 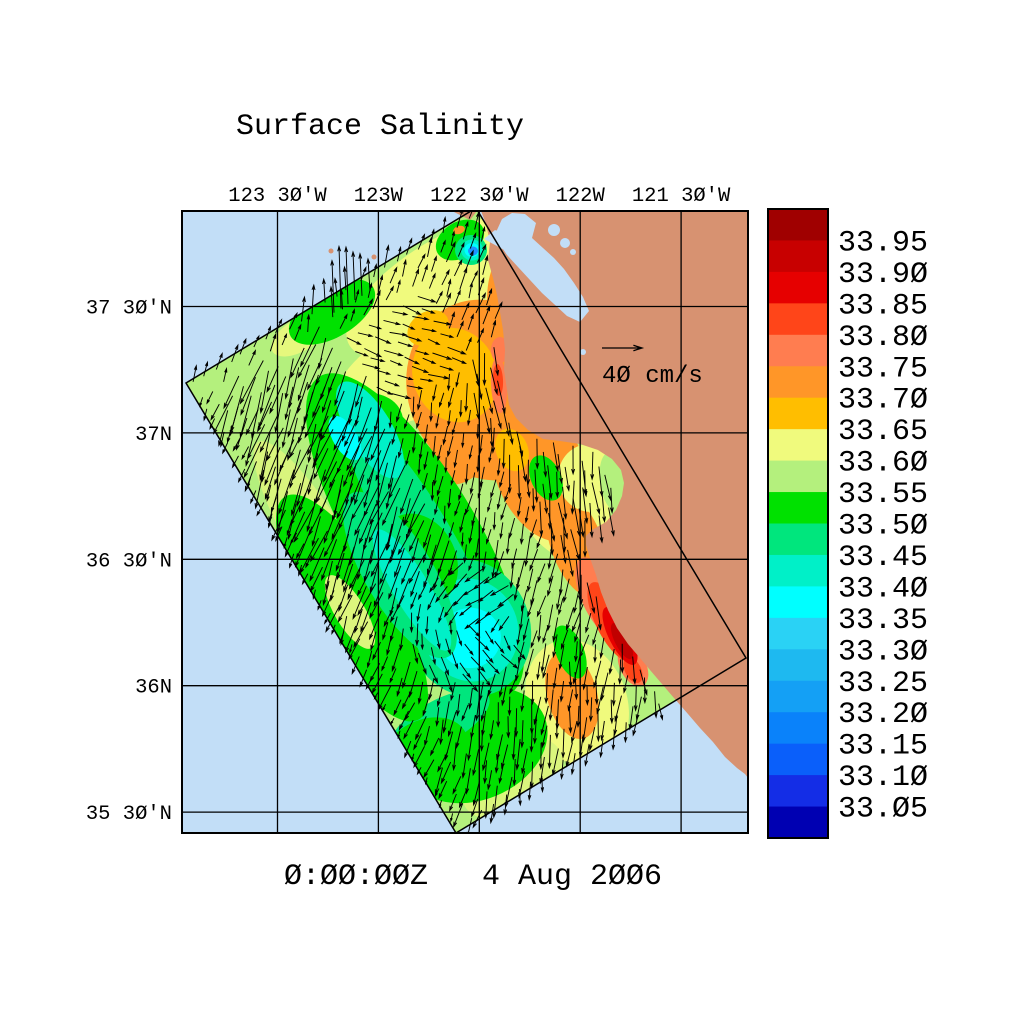 I want to click on svg-text: 33.7Ø, so click(x=883, y=401).